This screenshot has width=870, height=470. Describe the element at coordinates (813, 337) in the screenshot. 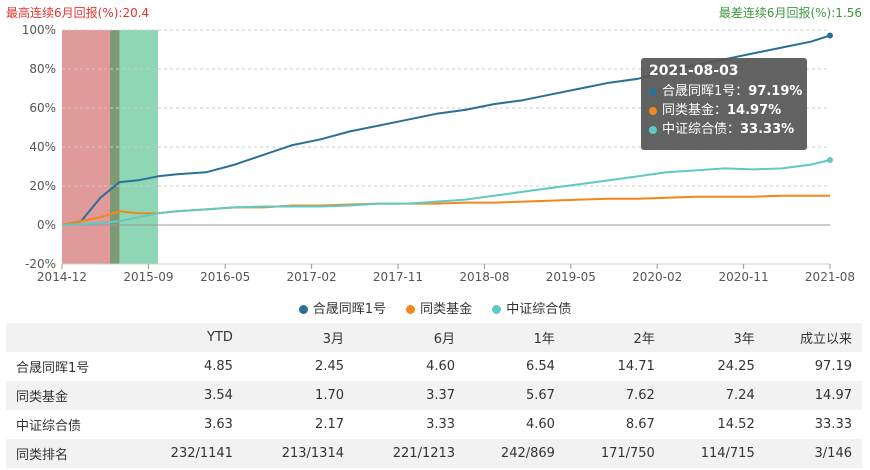

I see `table-header: 成立以来` at that location.